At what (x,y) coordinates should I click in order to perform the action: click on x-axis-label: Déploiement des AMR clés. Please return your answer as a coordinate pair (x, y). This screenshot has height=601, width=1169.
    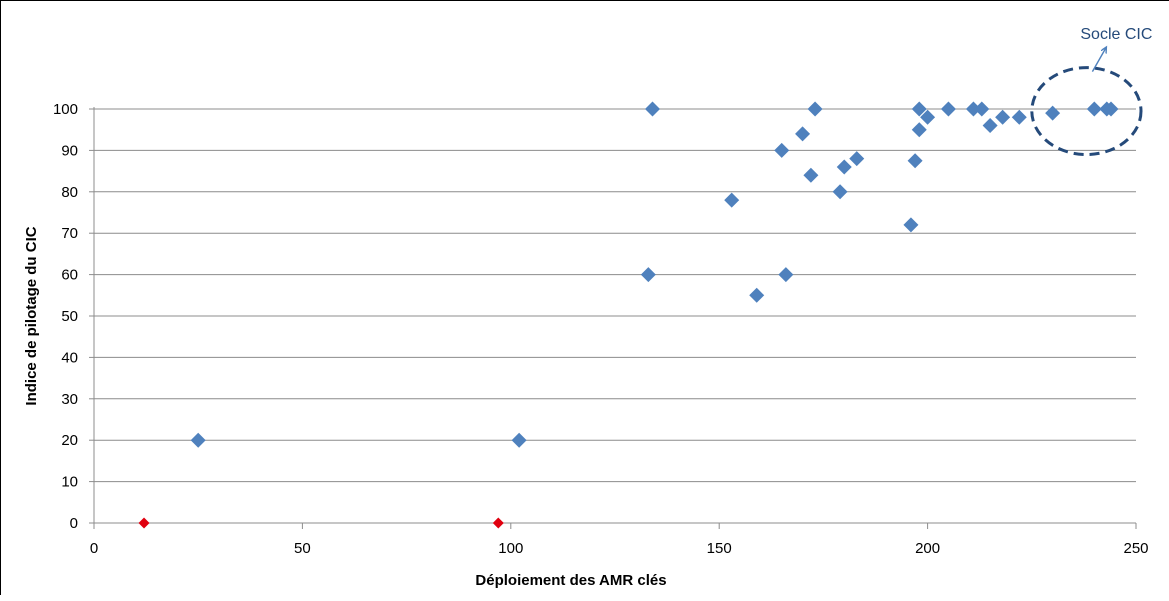
    Looking at the image, I should click on (570, 580).